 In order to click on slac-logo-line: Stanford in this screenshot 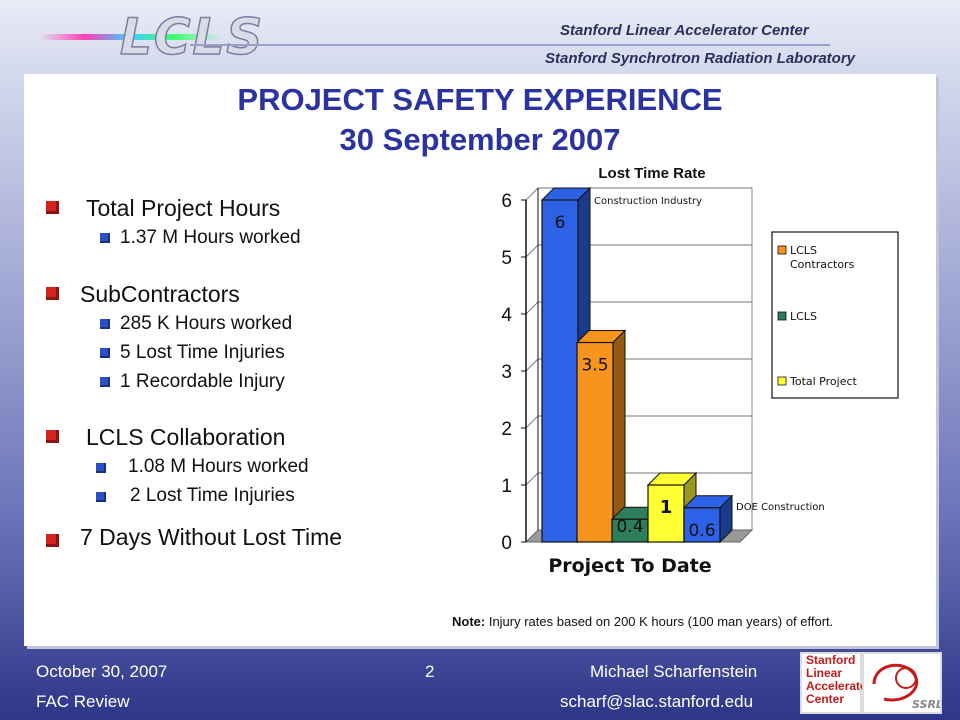, I will do `click(831, 660)`.